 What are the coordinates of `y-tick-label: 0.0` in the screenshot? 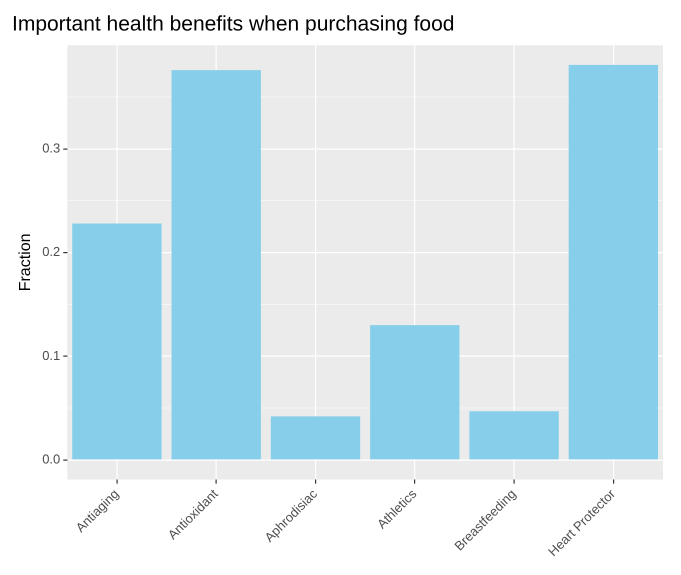 It's located at (51, 459).